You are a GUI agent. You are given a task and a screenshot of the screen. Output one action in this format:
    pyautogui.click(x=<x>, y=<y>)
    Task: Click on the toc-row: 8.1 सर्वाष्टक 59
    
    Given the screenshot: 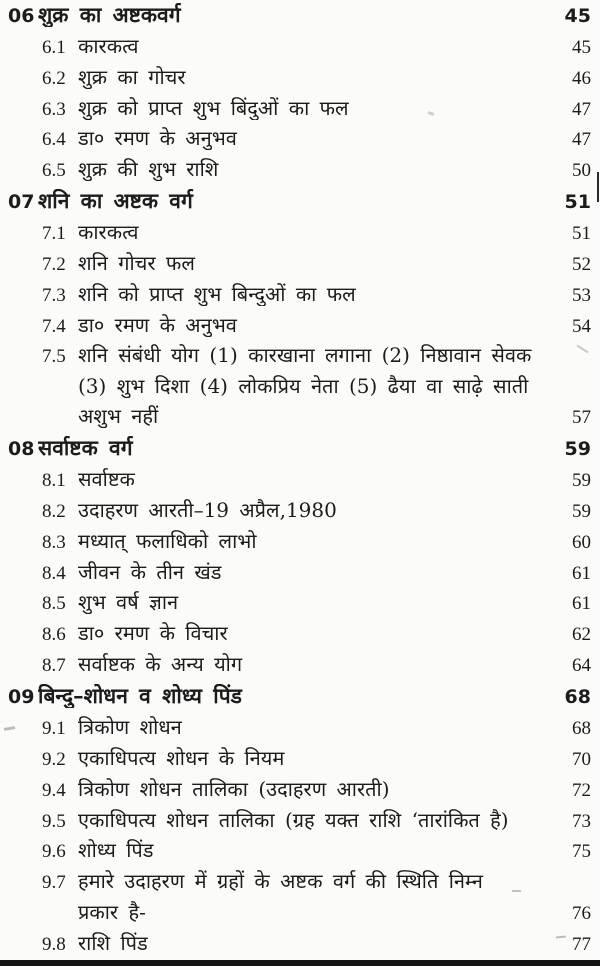 What is the action you would take?
    pyautogui.click(x=300, y=480)
    